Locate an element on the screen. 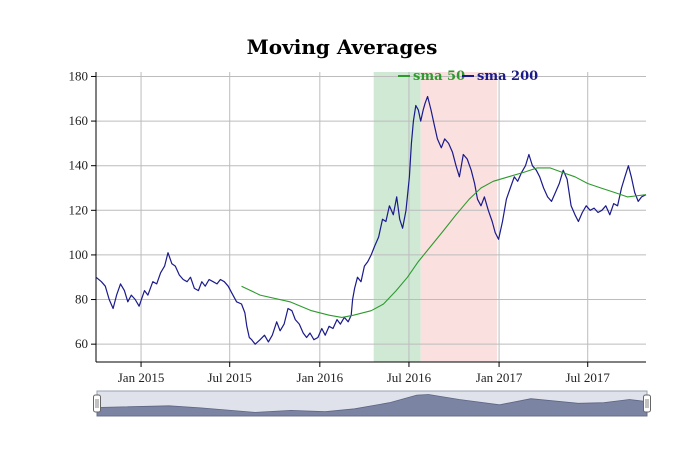 The width and height of the screenshot is (692, 463). y-tick-label: 80 is located at coordinates (81, 299).